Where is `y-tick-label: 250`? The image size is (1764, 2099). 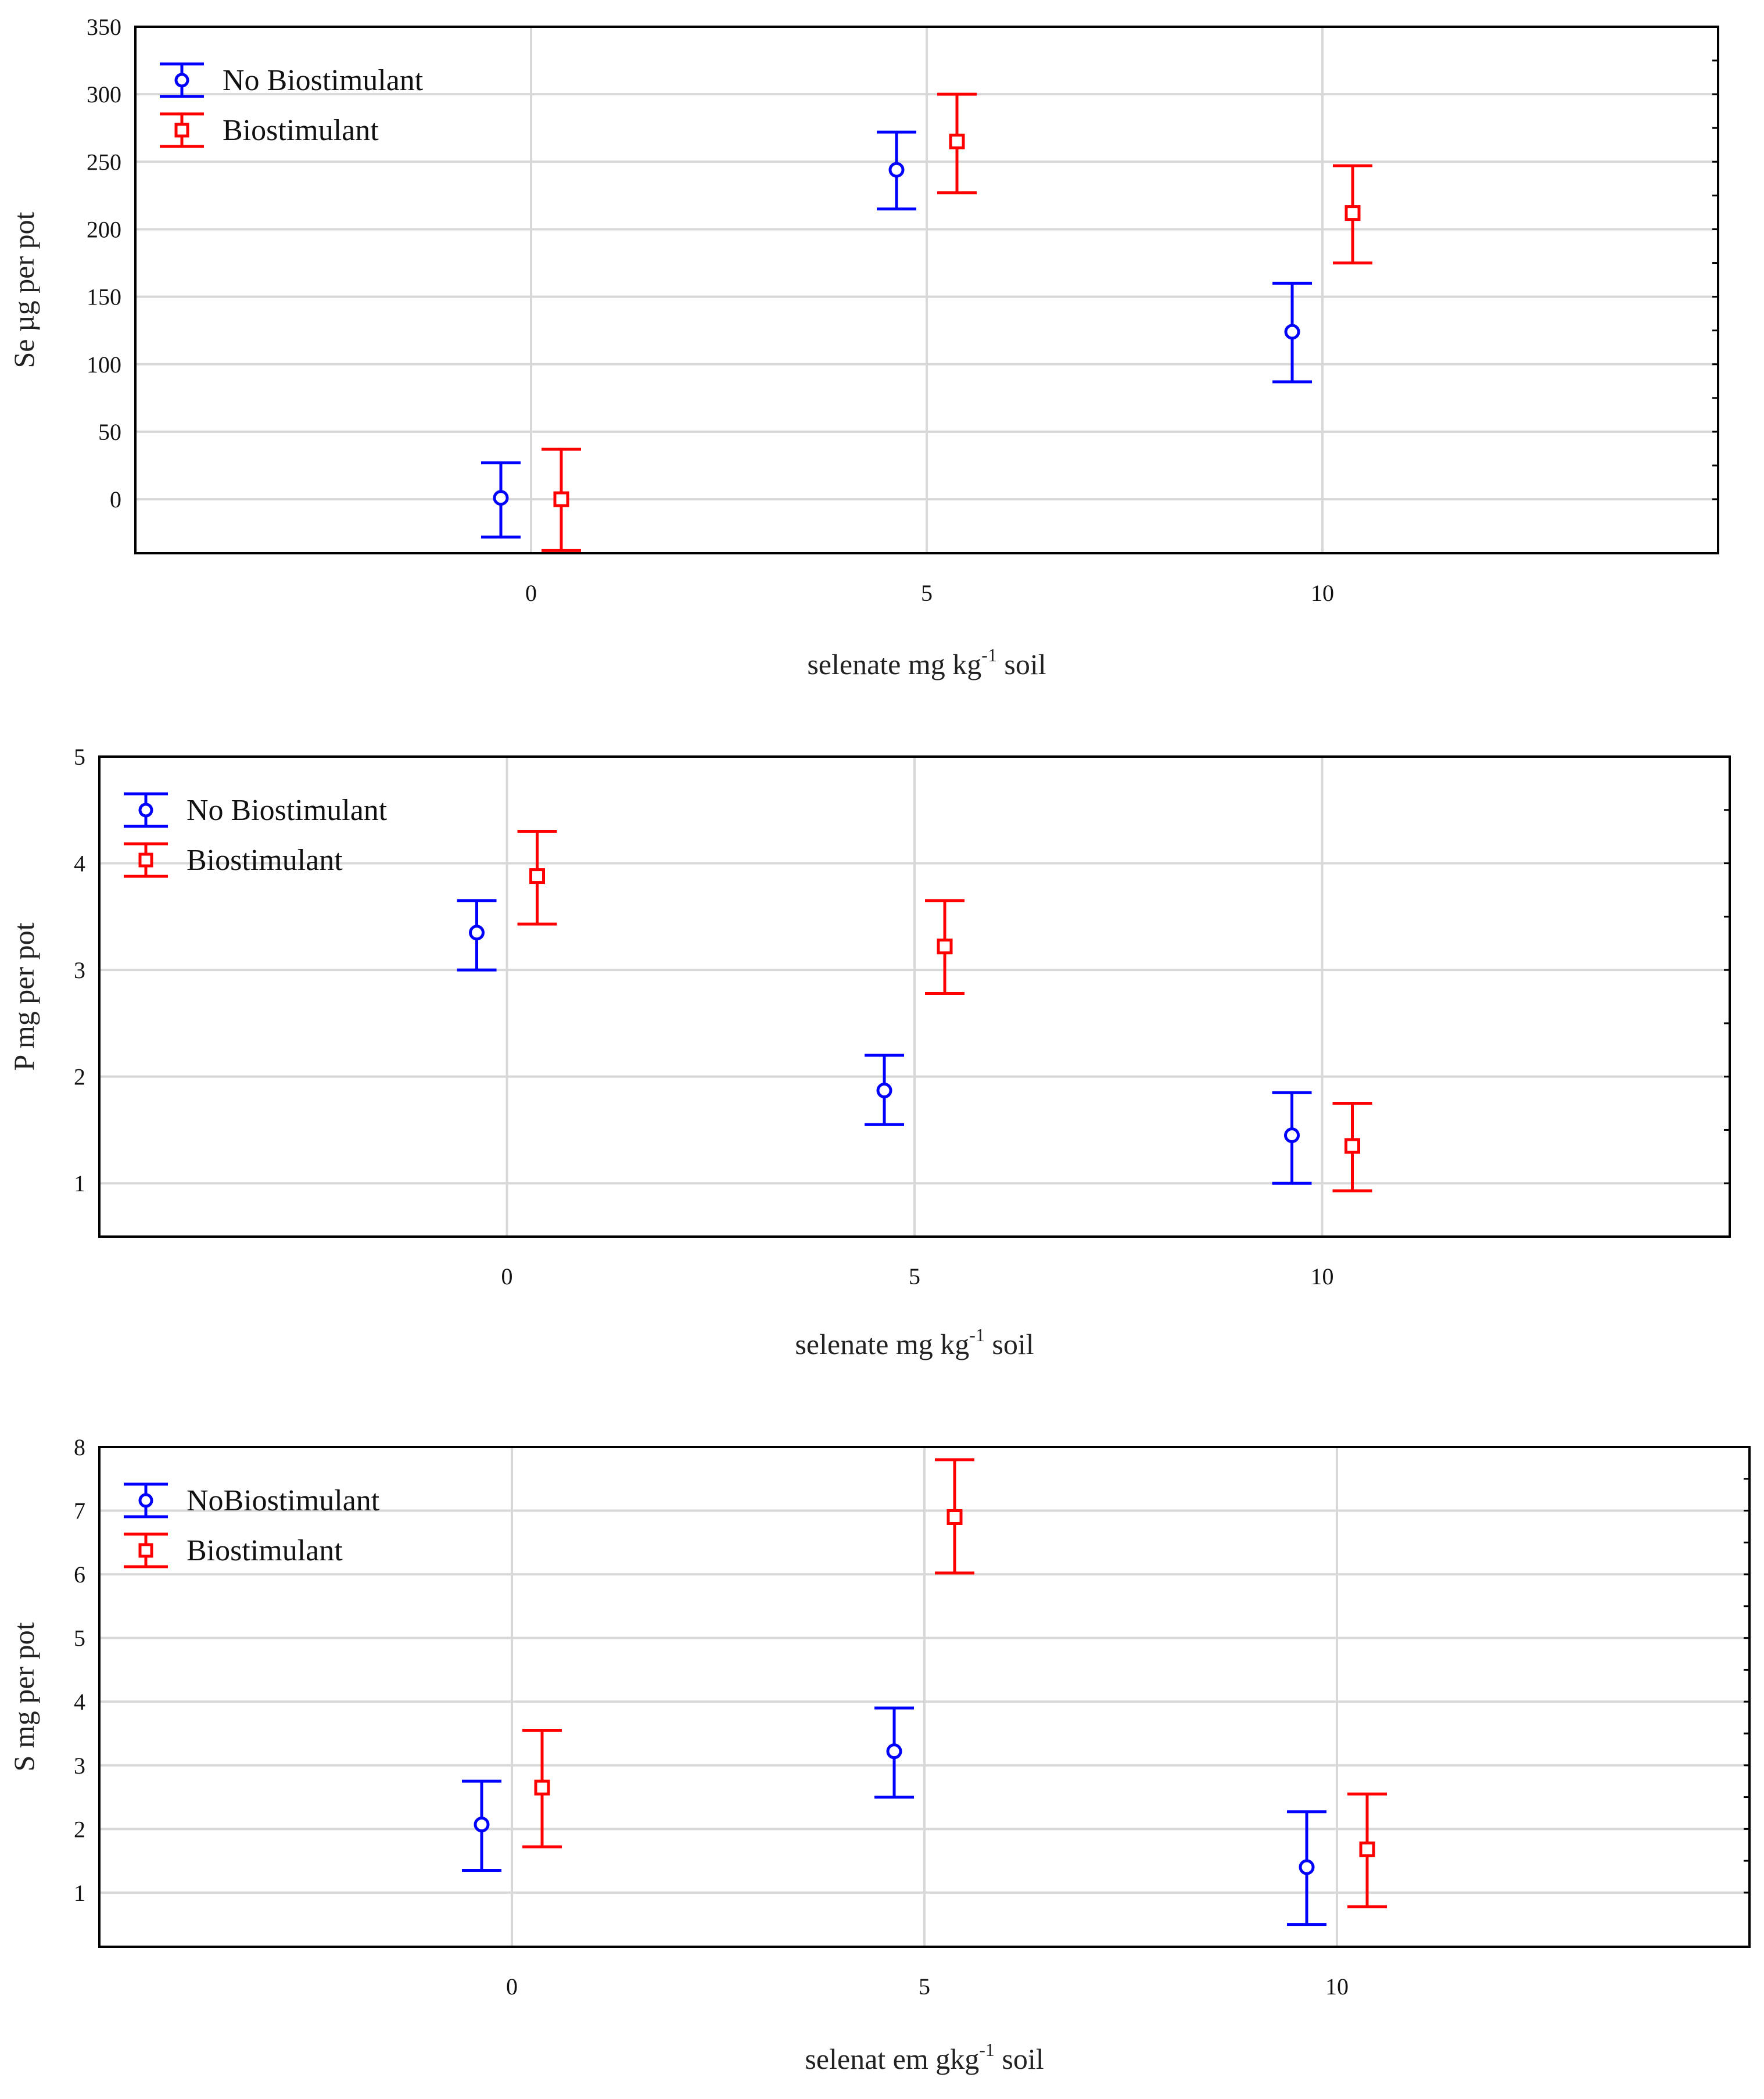
y-tick-label: 250 is located at coordinates (104, 162).